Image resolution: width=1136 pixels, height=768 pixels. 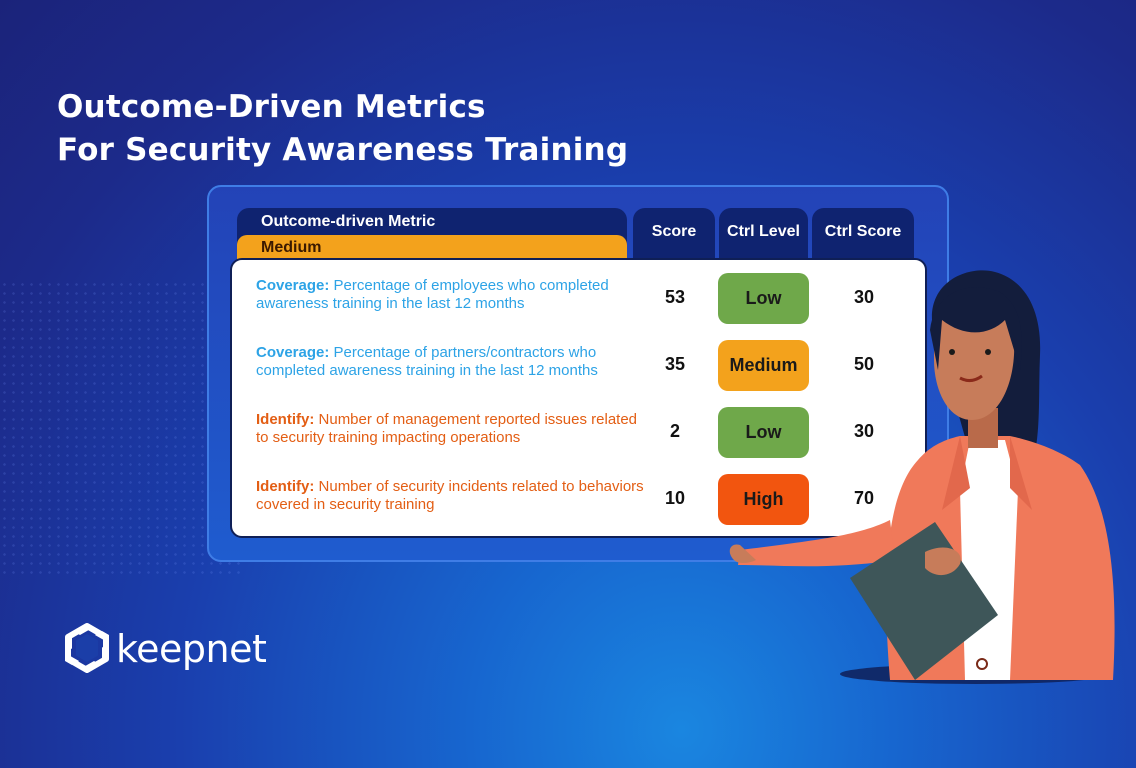 I want to click on title-line-2: For Security Awareness Training, so click(x=343, y=150).